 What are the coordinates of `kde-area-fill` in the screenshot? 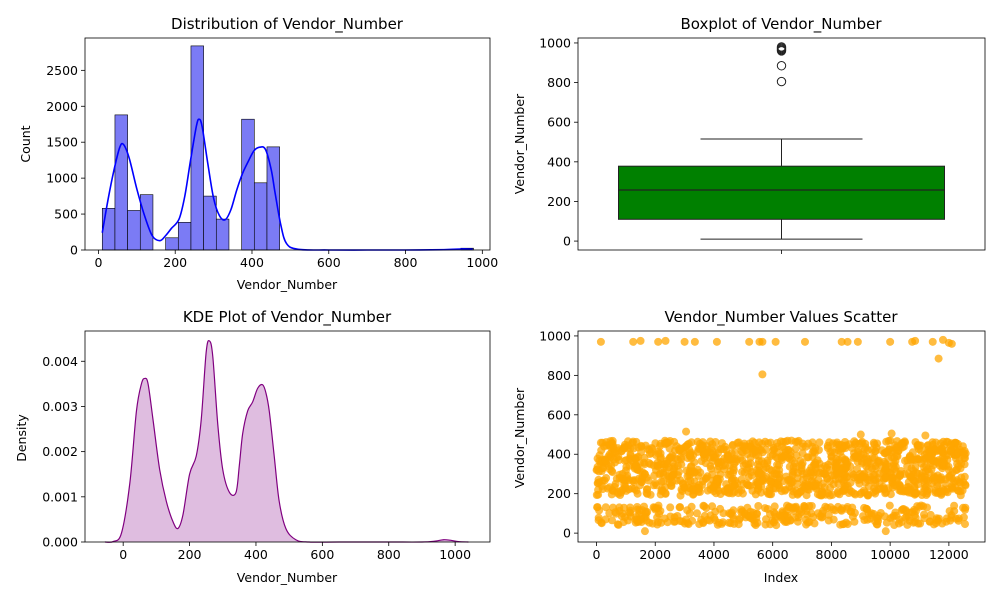 It's located at (286, 441).